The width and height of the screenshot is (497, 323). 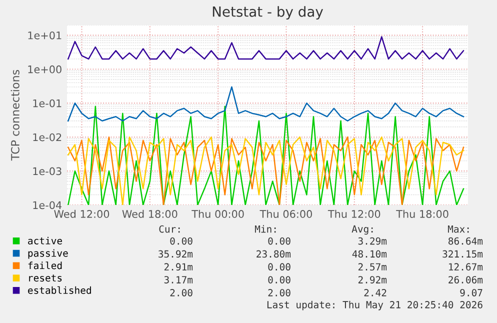 I want to click on text: 12.67m, so click(x=466, y=267).